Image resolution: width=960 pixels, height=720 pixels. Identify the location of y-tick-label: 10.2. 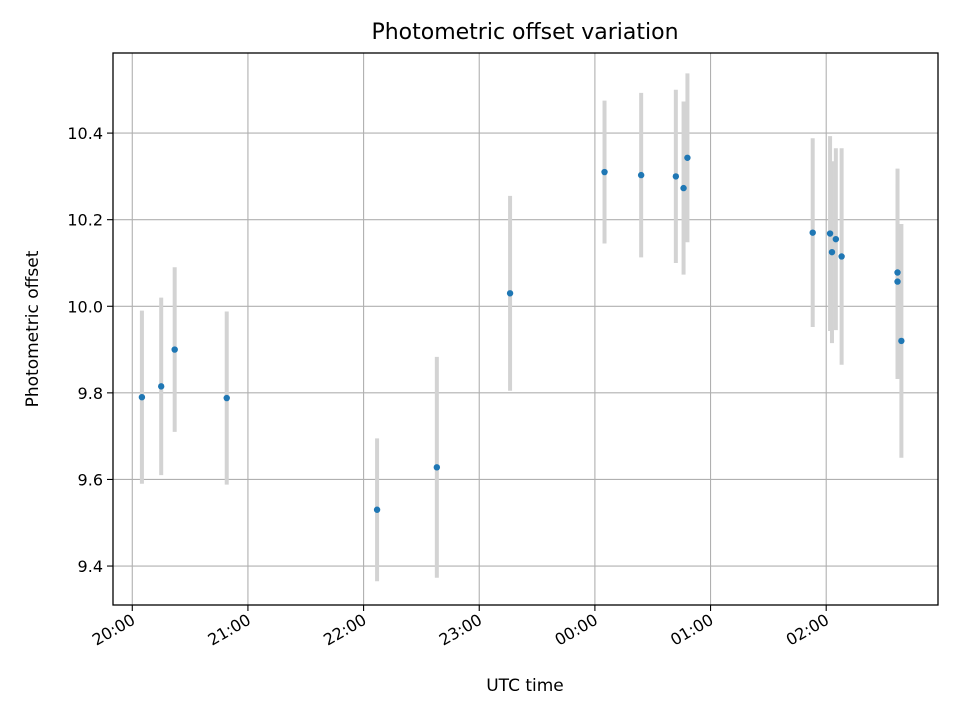
(85, 220).